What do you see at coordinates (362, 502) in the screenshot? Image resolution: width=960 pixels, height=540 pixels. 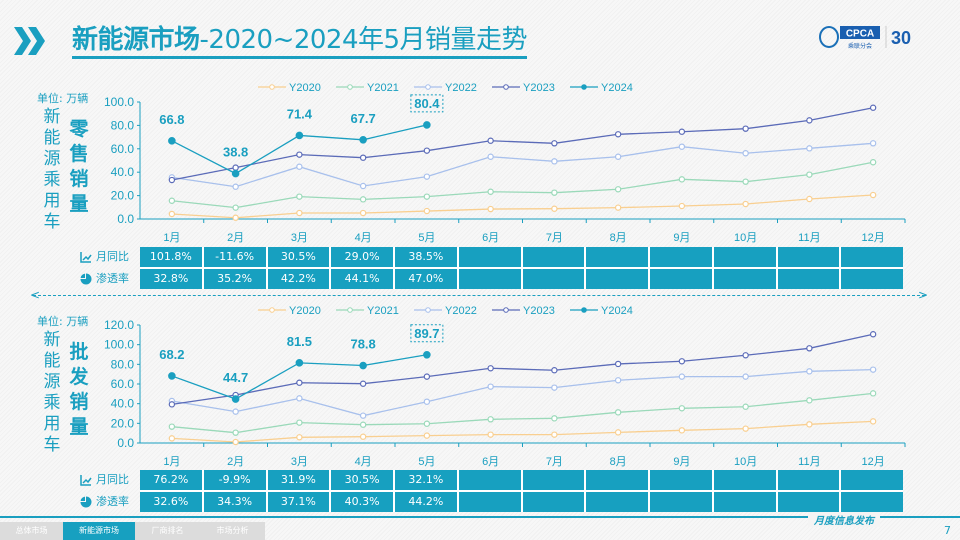 I see `table-cell: 40.3%` at bounding box center [362, 502].